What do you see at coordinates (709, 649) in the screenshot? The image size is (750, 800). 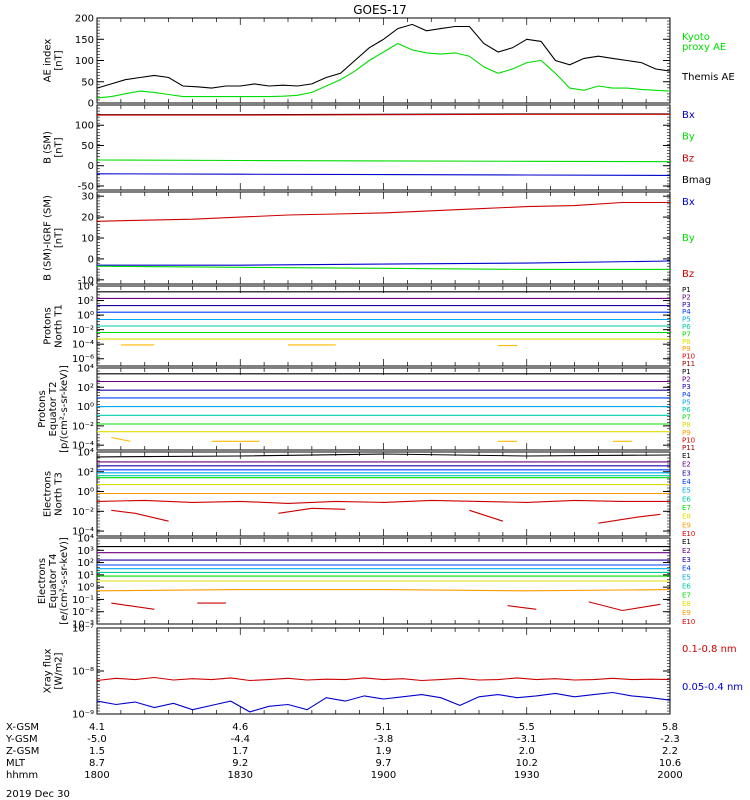 I see `legend-entry: 0.1-0.8 nm` at bounding box center [709, 649].